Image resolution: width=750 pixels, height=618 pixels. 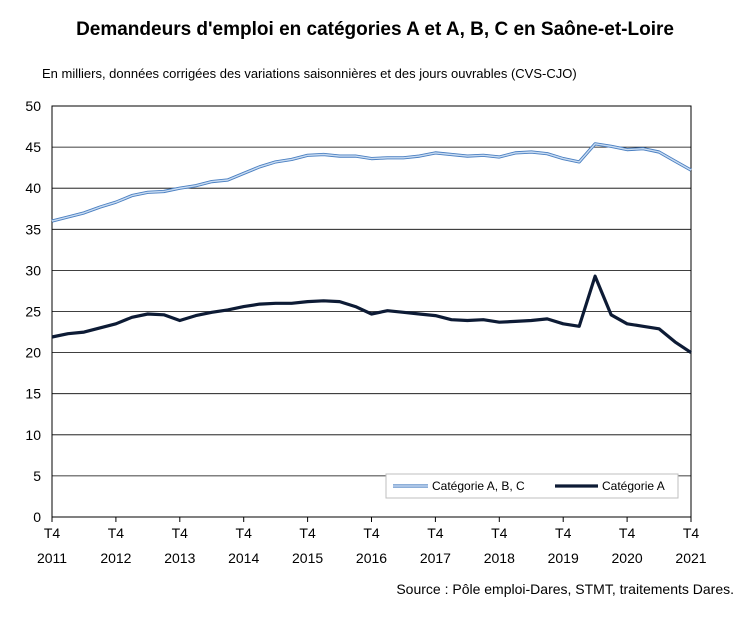 I want to click on x-tick-year: 2011, so click(x=52, y=558).